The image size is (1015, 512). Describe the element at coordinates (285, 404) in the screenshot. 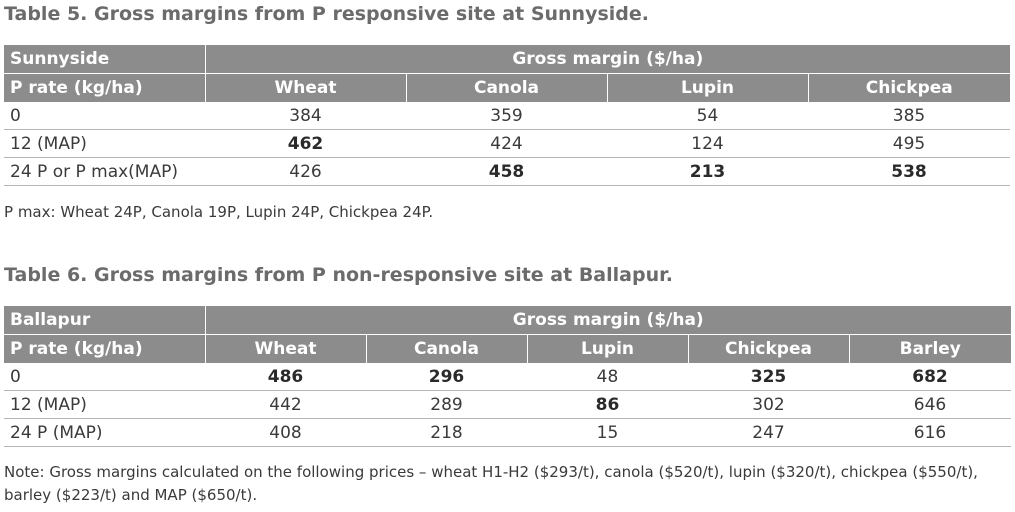

I see `table-cell: 442` at that location.